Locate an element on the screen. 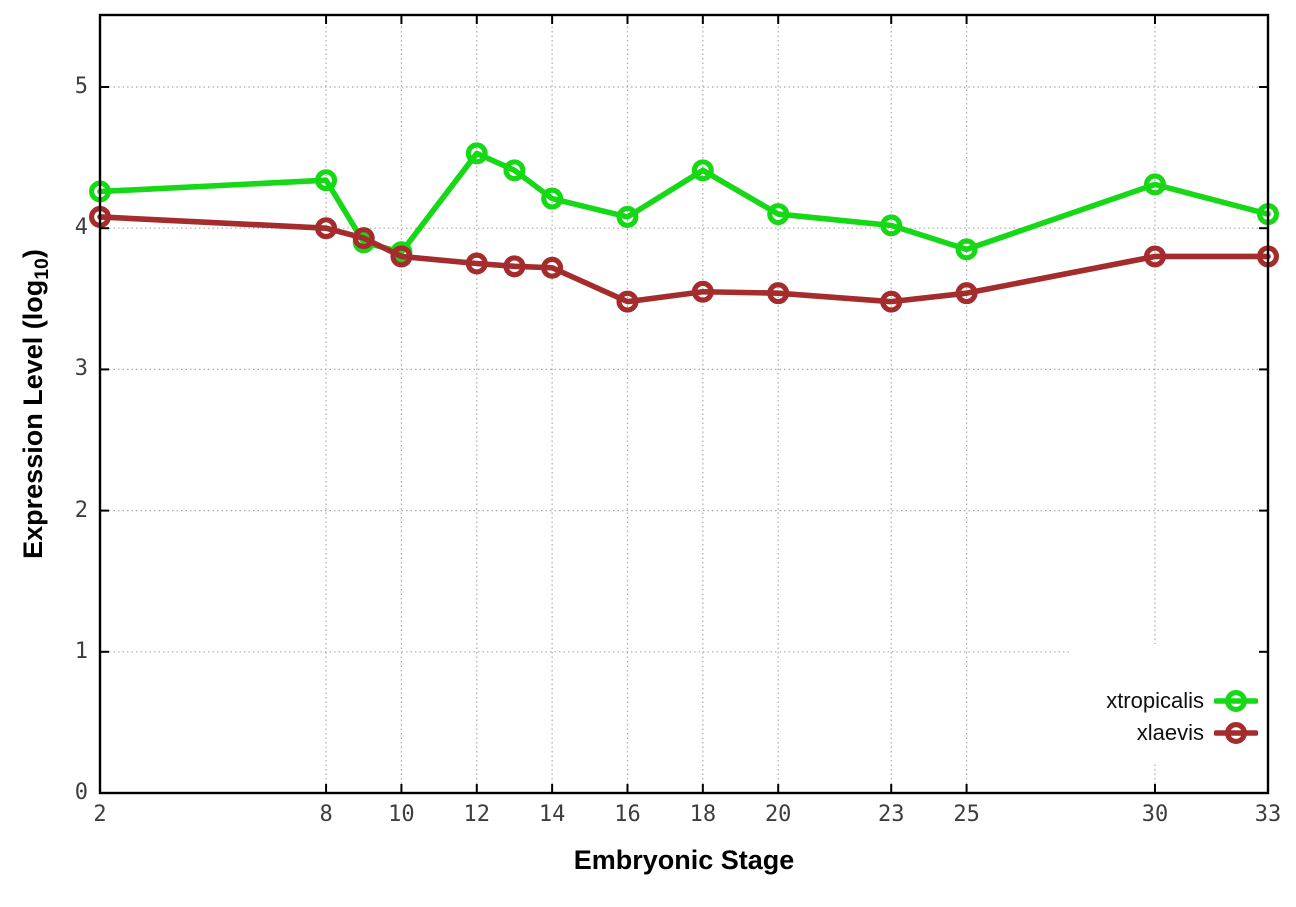  legend: xtropicalis xlaevis is located at coordinates (1177, 717).